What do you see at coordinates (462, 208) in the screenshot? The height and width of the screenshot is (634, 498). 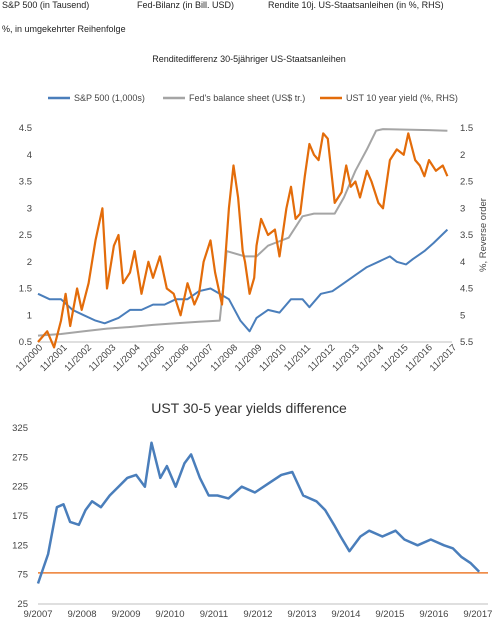 I see `chart1-y-right-tick: 3` at bounding box center [462, 208].